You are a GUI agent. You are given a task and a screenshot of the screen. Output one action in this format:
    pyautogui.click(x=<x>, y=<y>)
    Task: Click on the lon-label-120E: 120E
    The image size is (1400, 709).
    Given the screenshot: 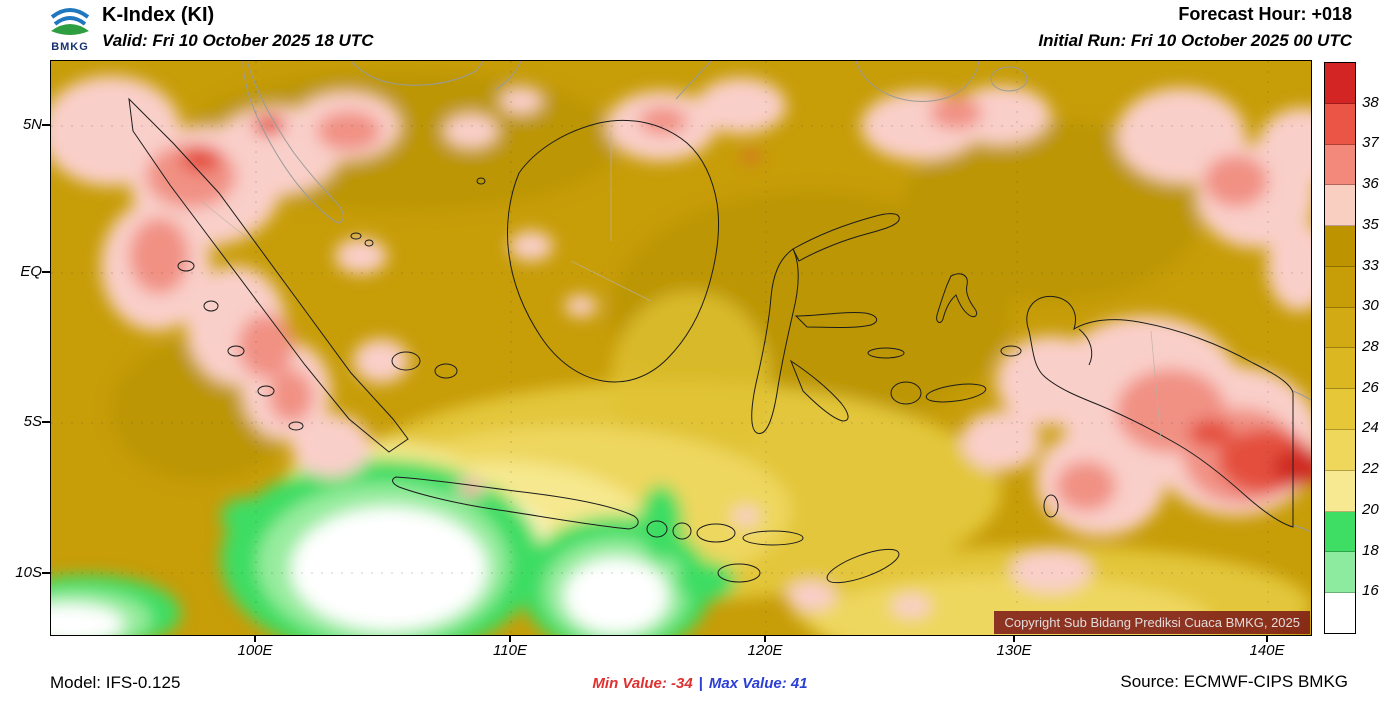 What is the action you would take?
    pyautogui.click(x=765, y=650)
    